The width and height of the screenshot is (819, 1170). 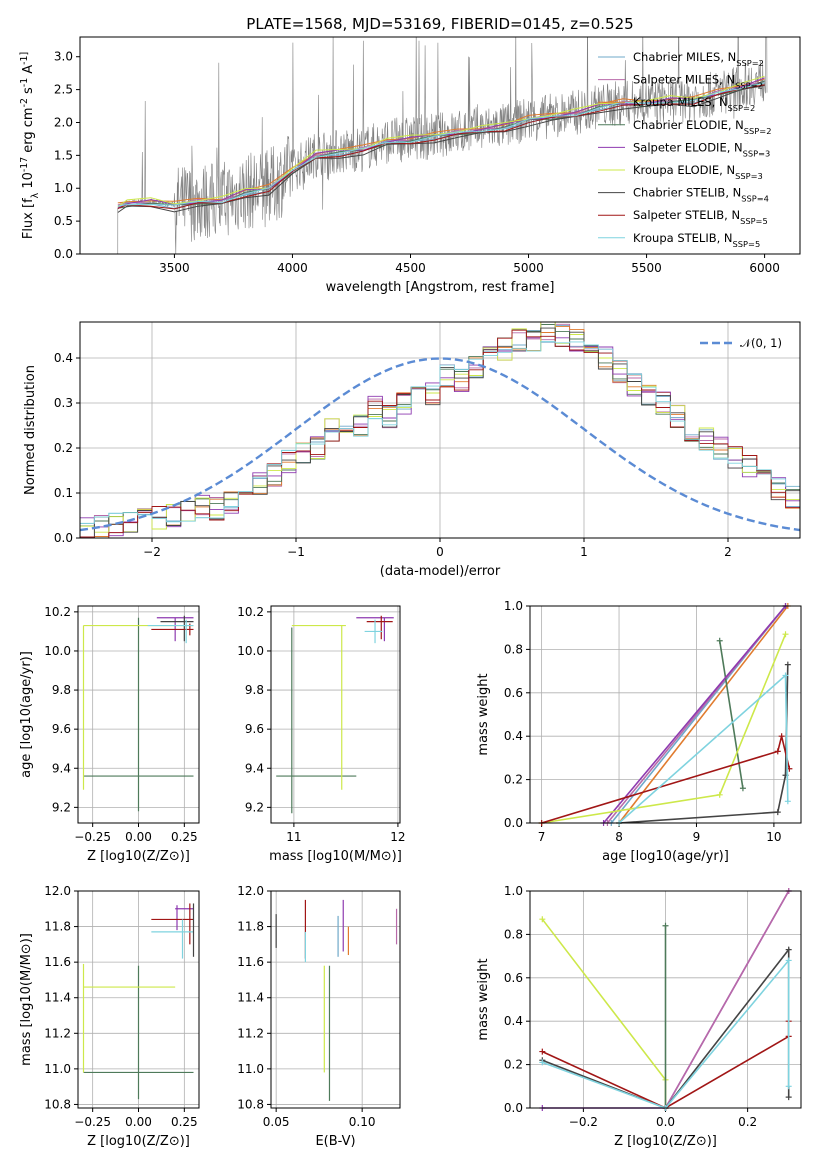 I want to click on x-tick-label: 0, so click(x=440, y=552).